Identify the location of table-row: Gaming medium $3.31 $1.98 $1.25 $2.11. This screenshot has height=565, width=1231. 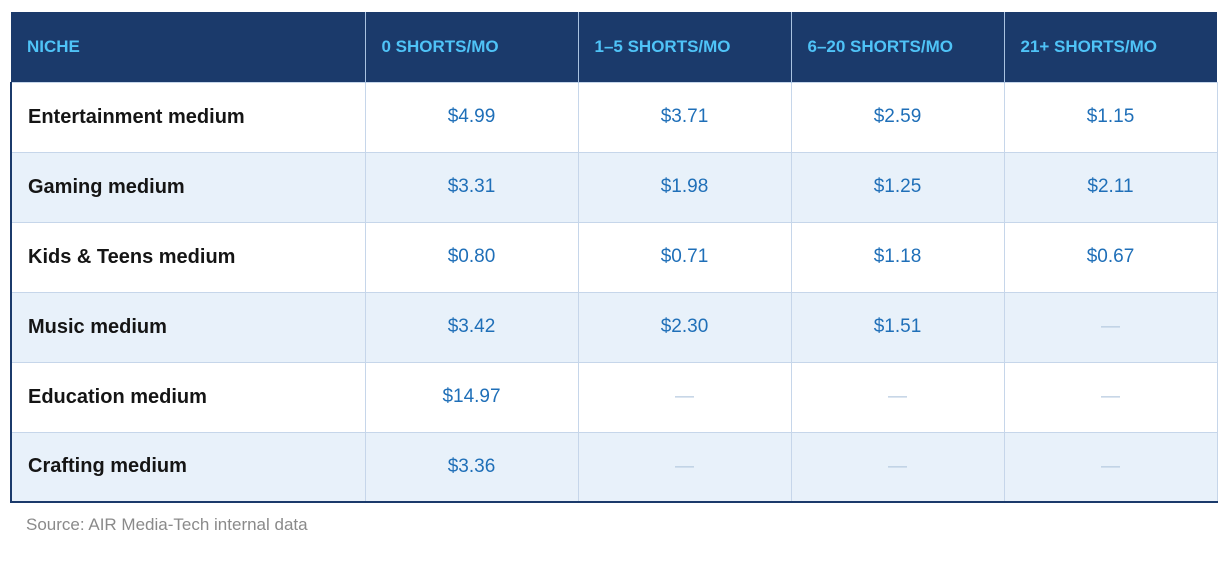
(614, 186).